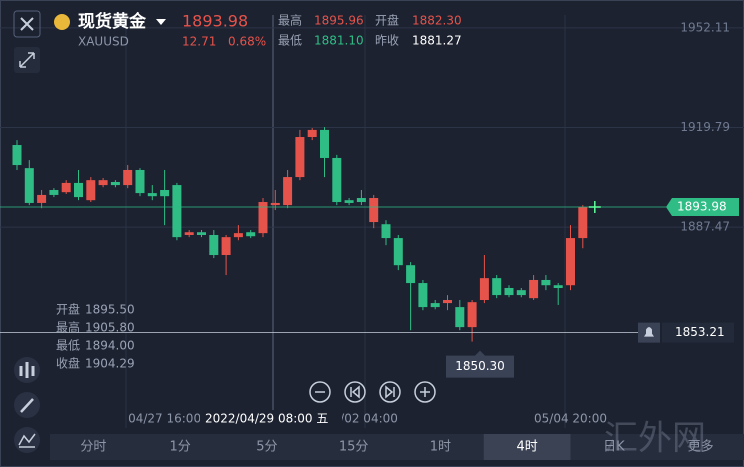  I want to click on period-tab: 1分, so click(179, 447).